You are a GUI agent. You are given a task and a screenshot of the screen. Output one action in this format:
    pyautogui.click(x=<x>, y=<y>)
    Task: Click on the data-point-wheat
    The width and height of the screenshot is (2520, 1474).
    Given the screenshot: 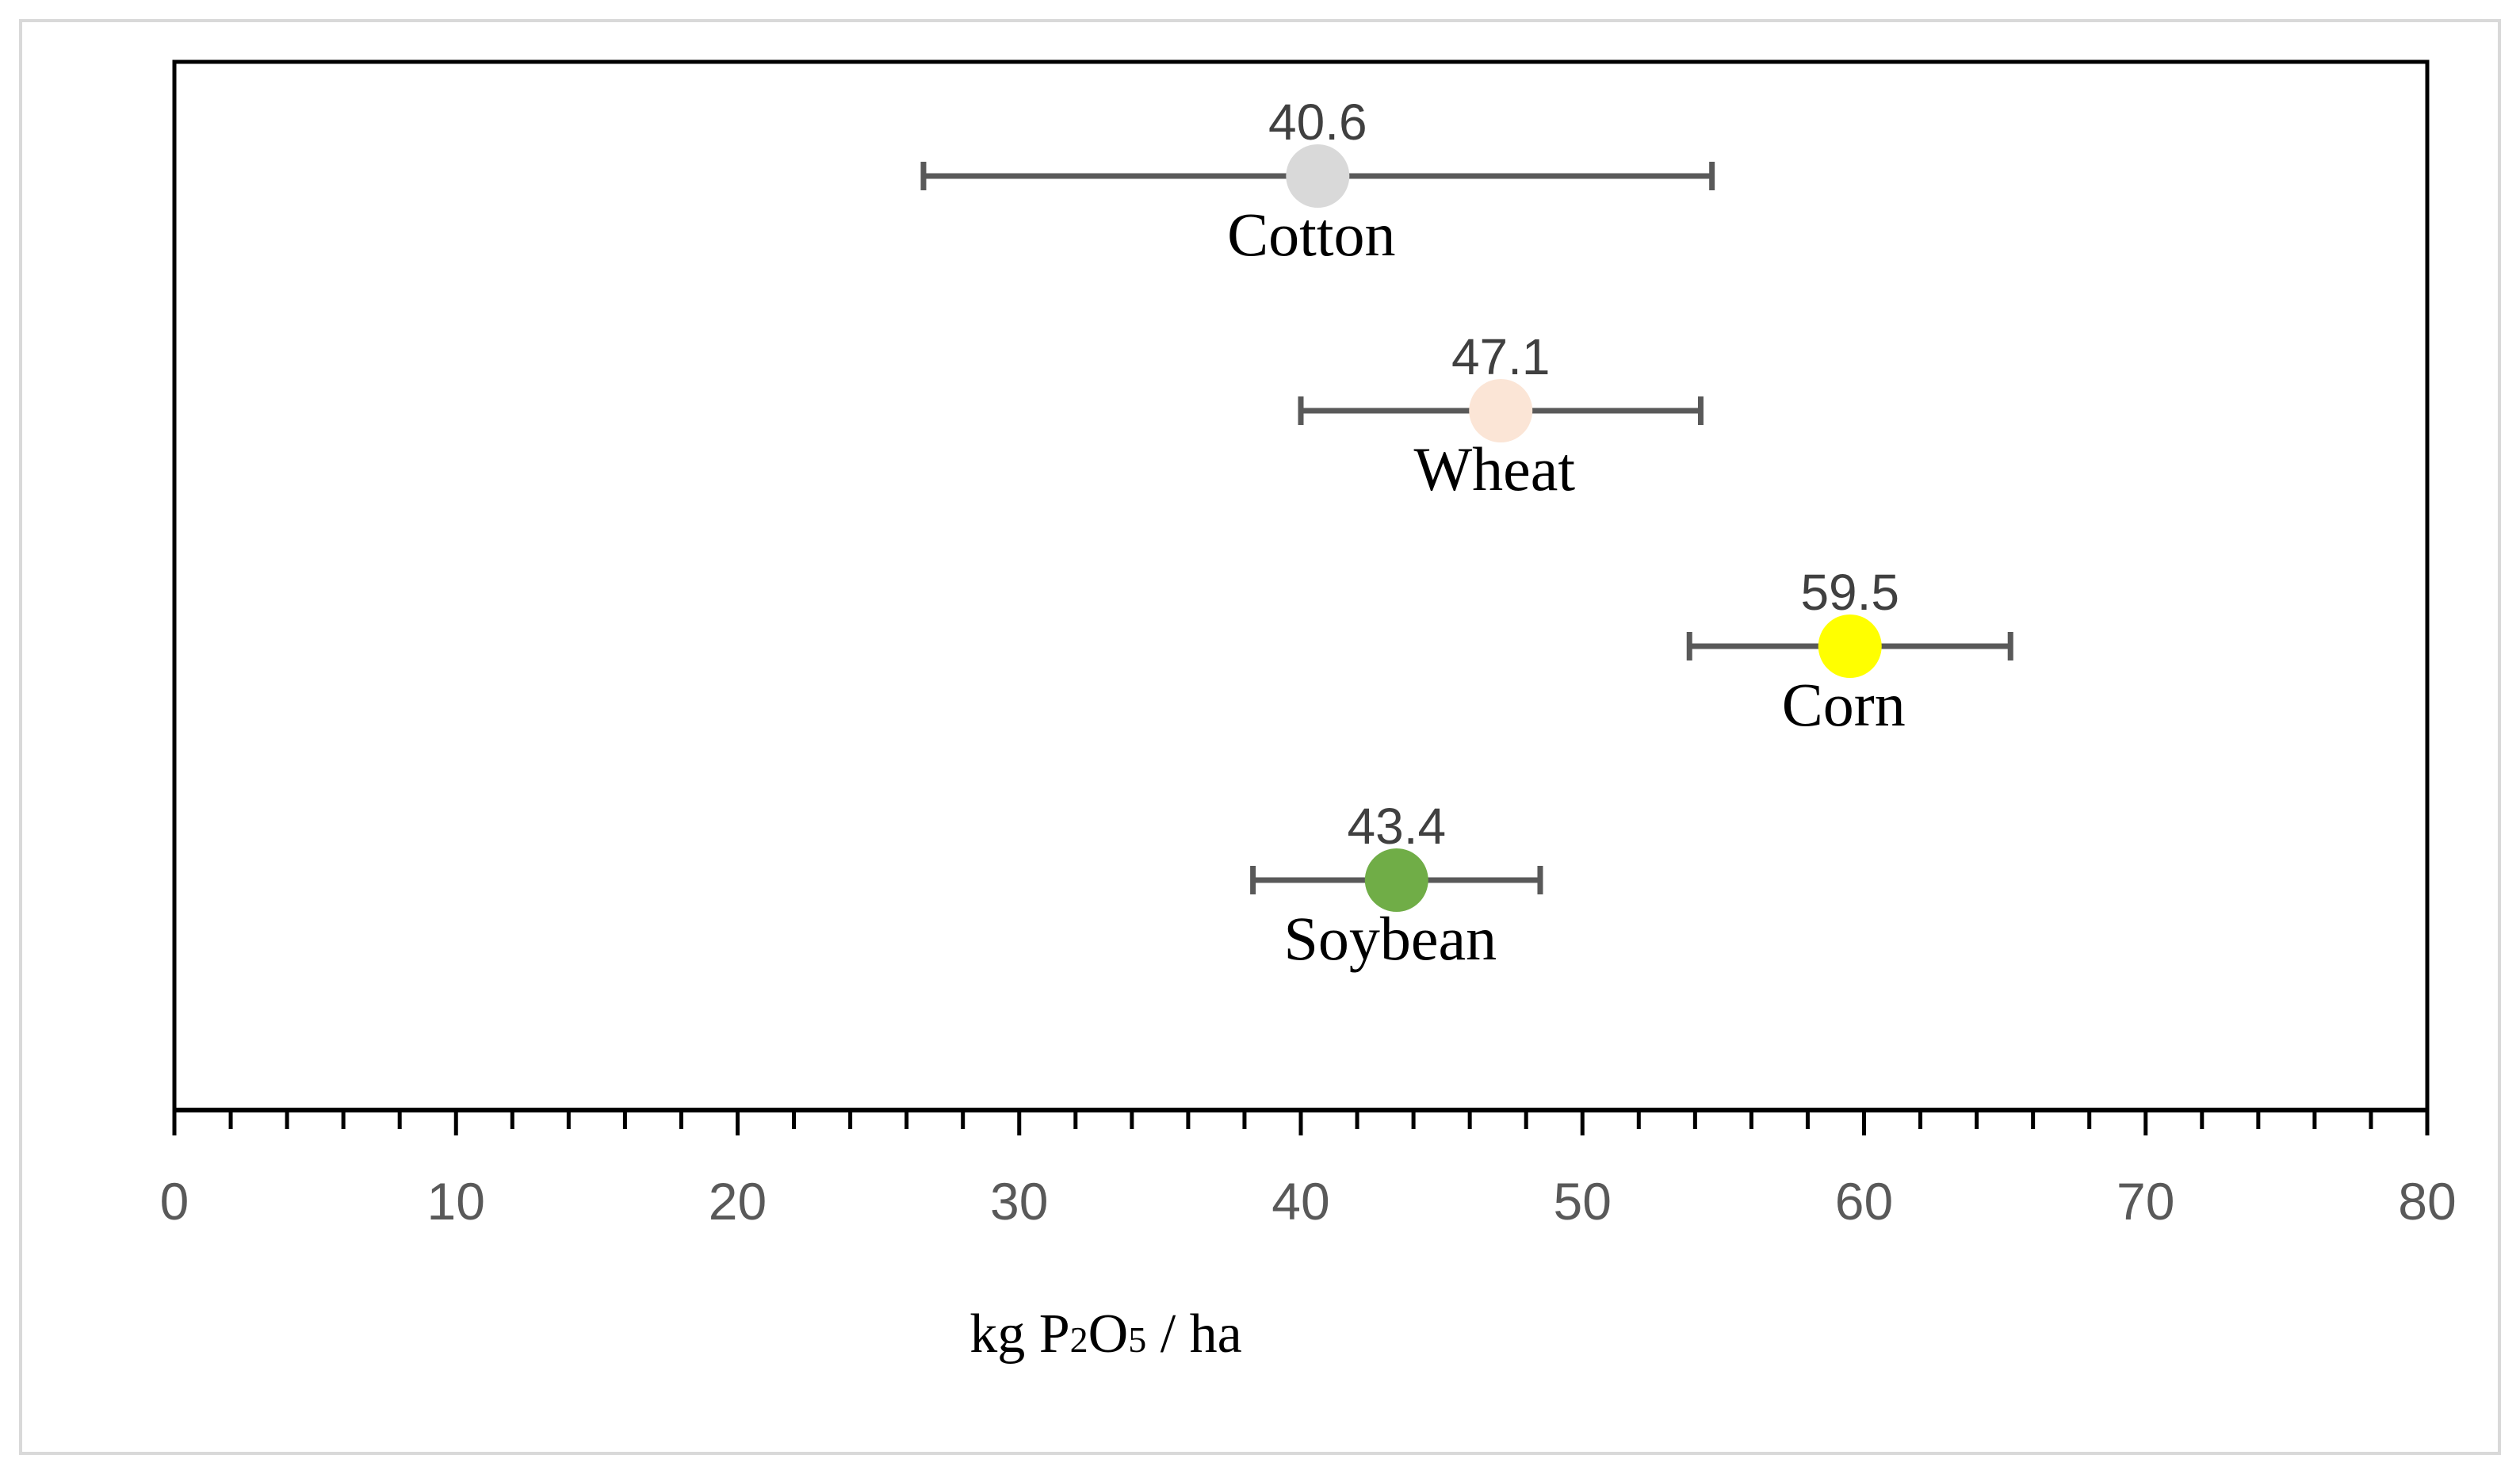 What is the action you would take?
    pyautogui.click(x=1501, y=410)
    